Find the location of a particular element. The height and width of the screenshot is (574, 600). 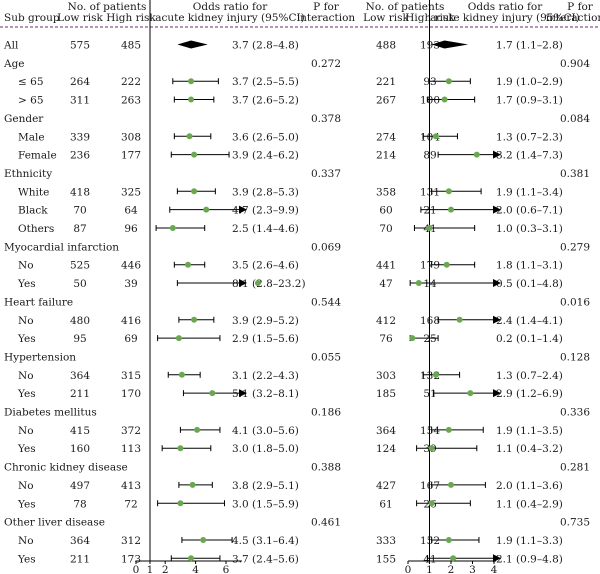

right-or-ci-text: 2.4 (1.4–4.1) is located at coordinates (529, 321).